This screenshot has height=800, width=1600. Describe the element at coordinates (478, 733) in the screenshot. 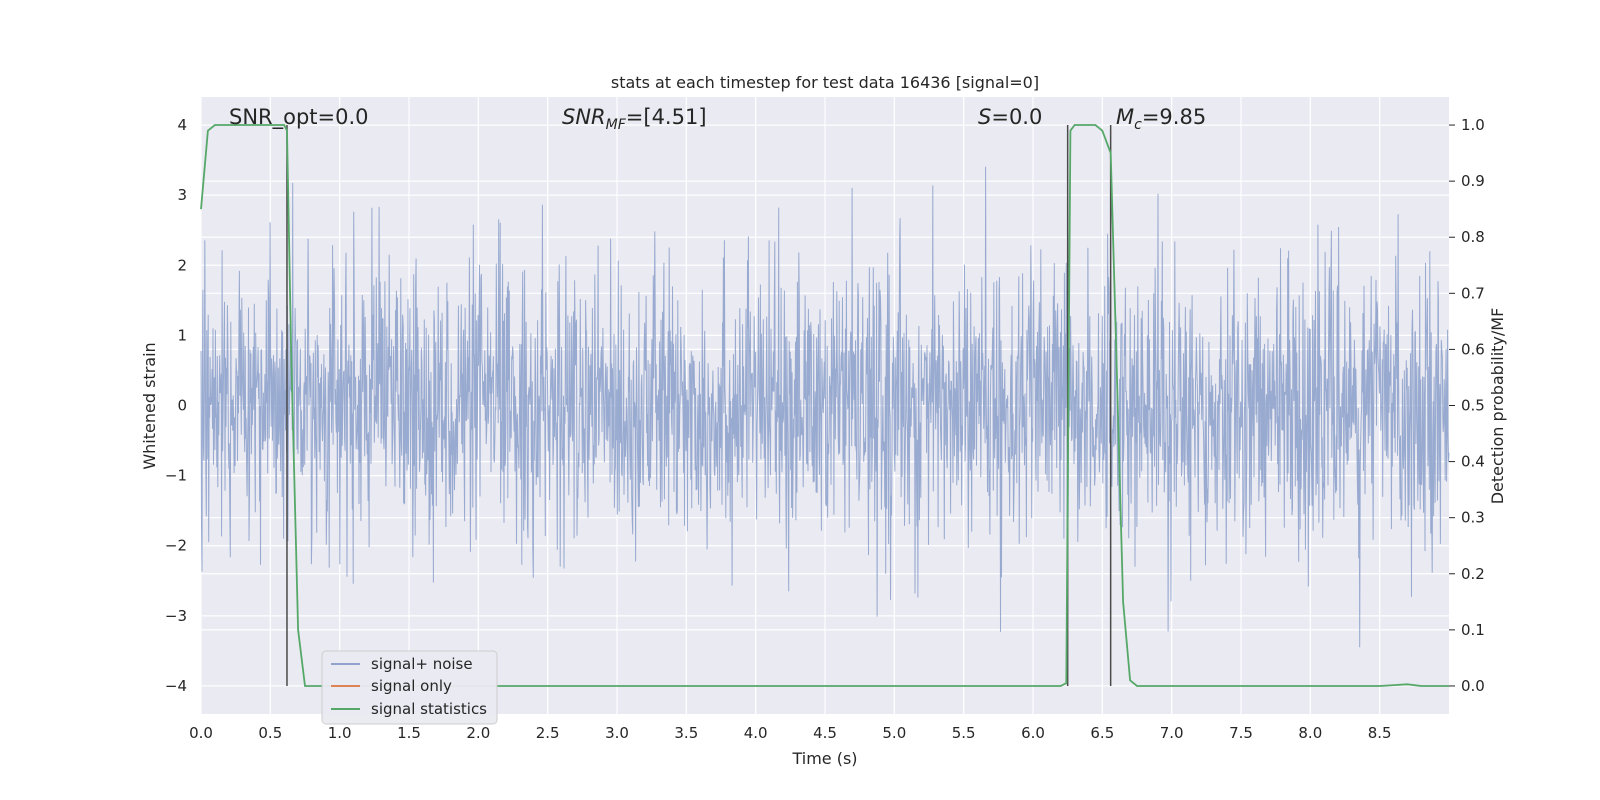

I see `x-tick-label: 2.0` at that location.